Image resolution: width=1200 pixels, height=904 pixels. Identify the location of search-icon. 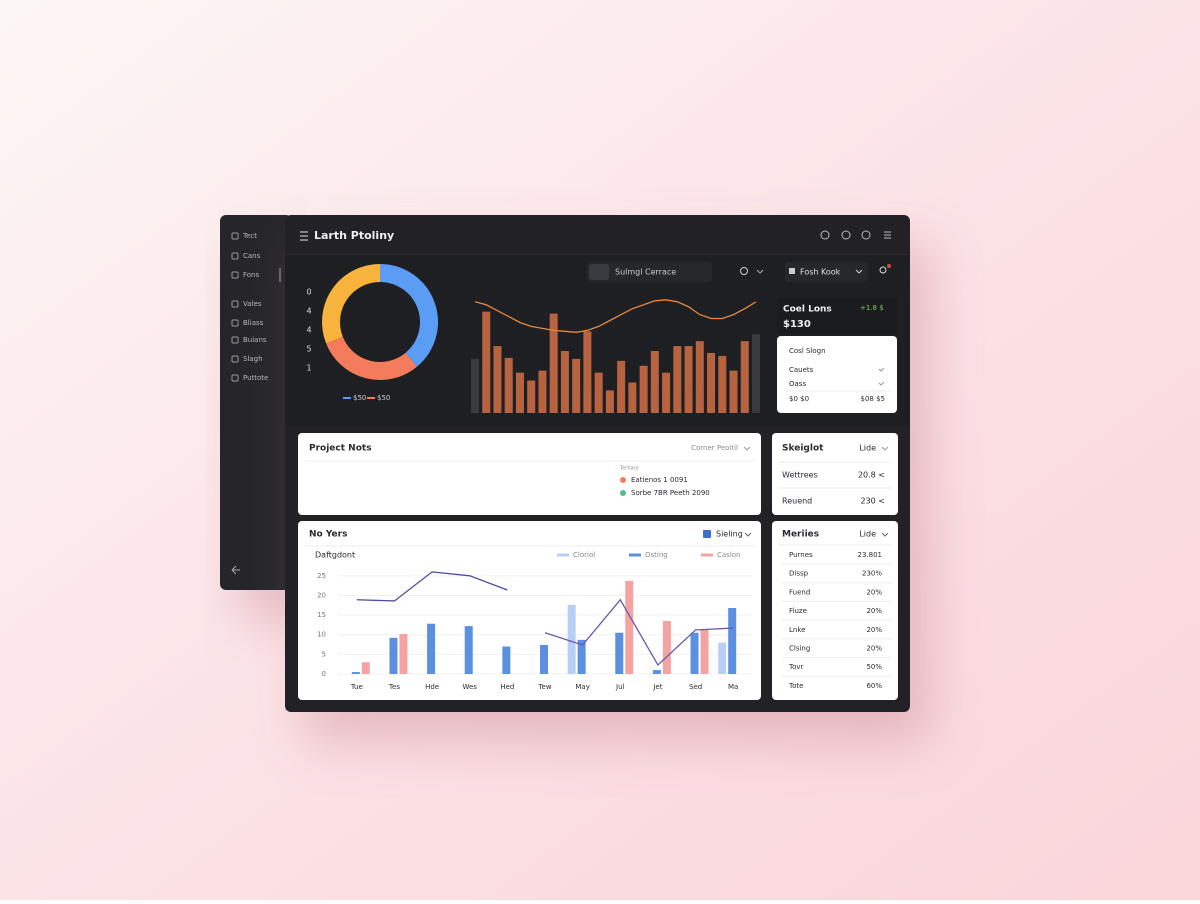
(599, 272).